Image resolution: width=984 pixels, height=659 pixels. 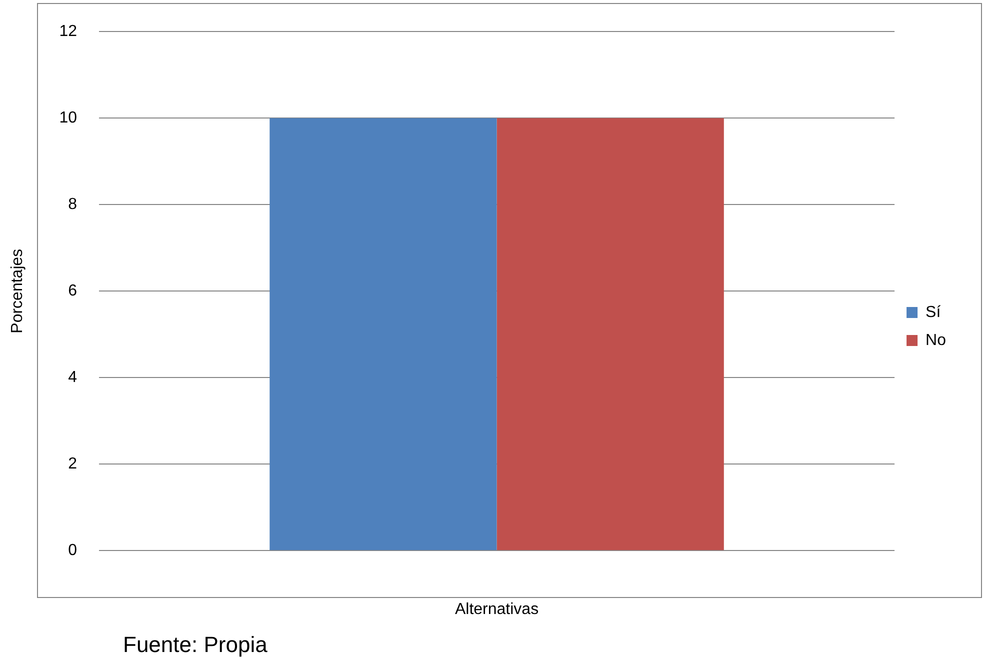 What do you see at coordinates (73, 464) in the screenshot?
I see `y-tick-label: 2` at bounding box center [73, 464].